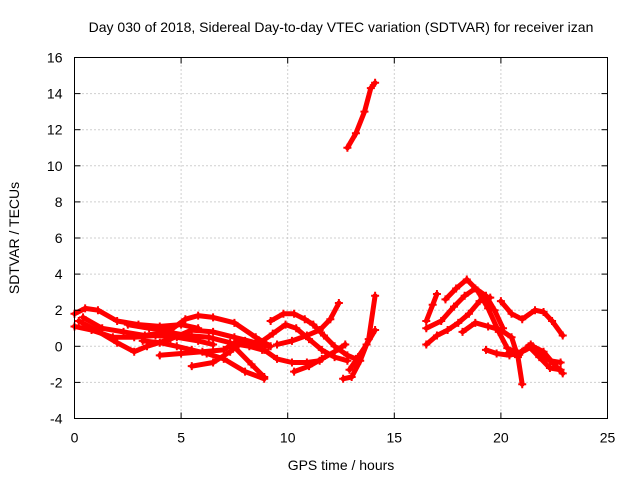 The image size is (640, 480). What do you see at coordinates (288, 438) in the screenshot?
I see `x-tick-label: 10` at bounding box center [288, 438].